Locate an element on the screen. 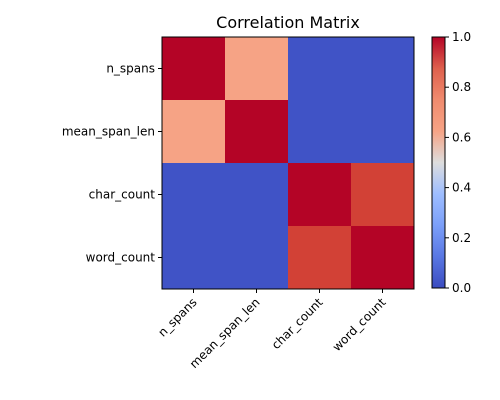  x-tick-label: char_count is located at coordinates (297, 323).